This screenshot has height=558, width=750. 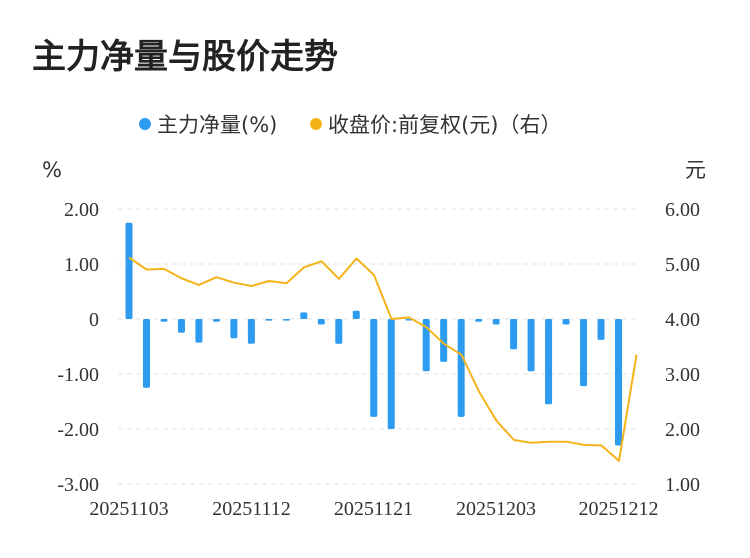 I want to click on legend: 主力净量(%) 收盘价:前复权(元)（右）, so click(x=350, y=125).